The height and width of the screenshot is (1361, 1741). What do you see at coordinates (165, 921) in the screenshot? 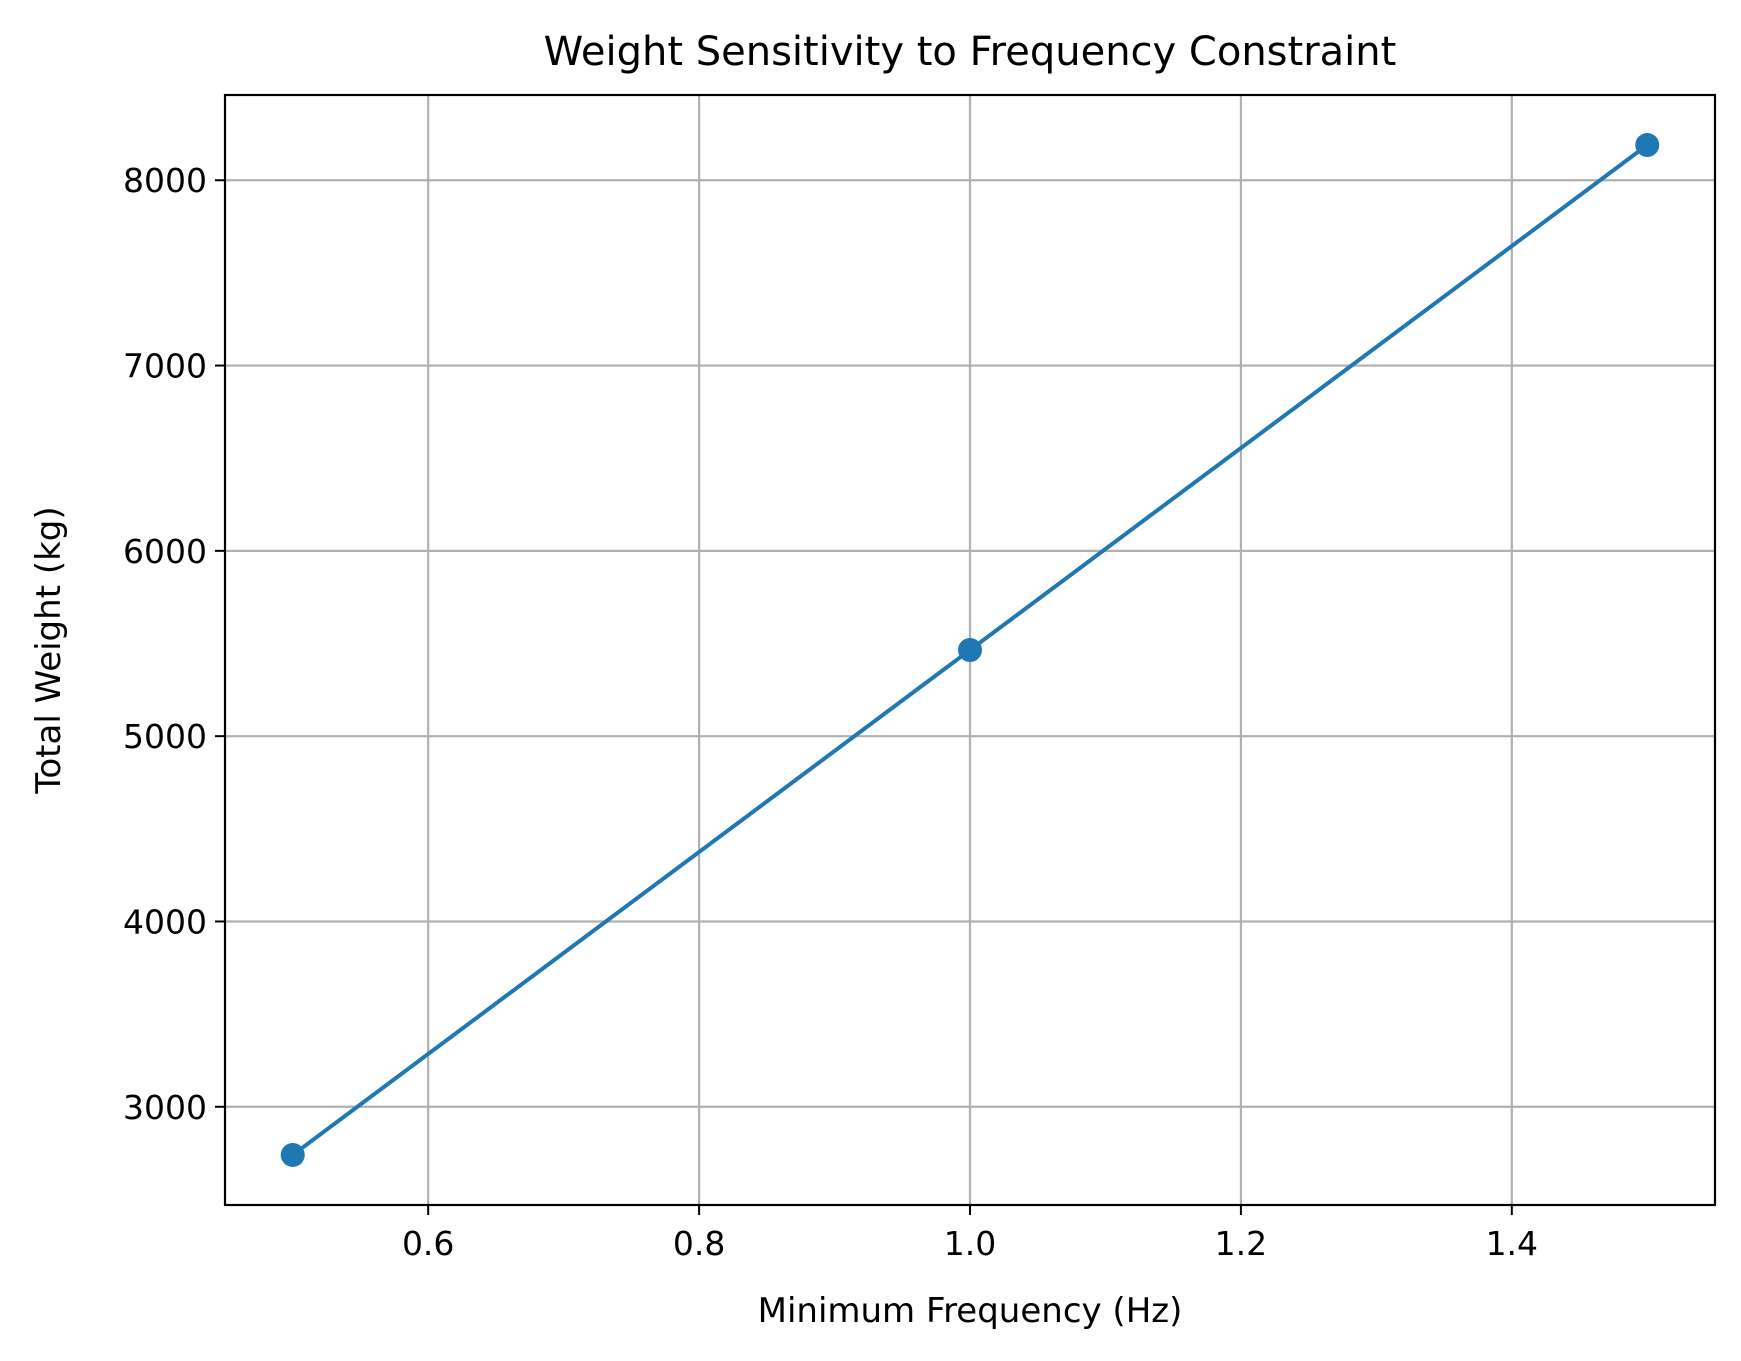
I see `y-tick-label: 4000` at bounding box center [165, 921].